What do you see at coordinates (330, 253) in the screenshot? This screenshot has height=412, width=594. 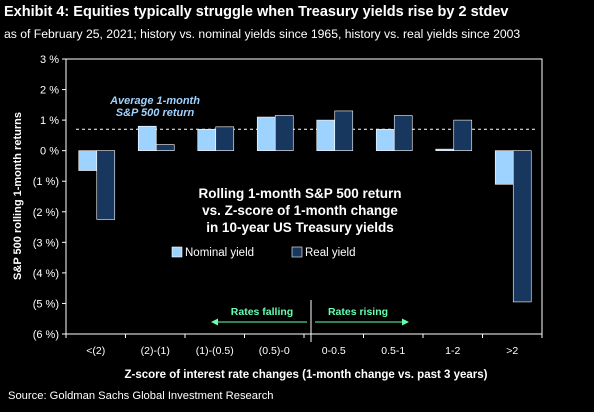 I see `legend-label-real: Real yield` at bounding box center [330, 253].